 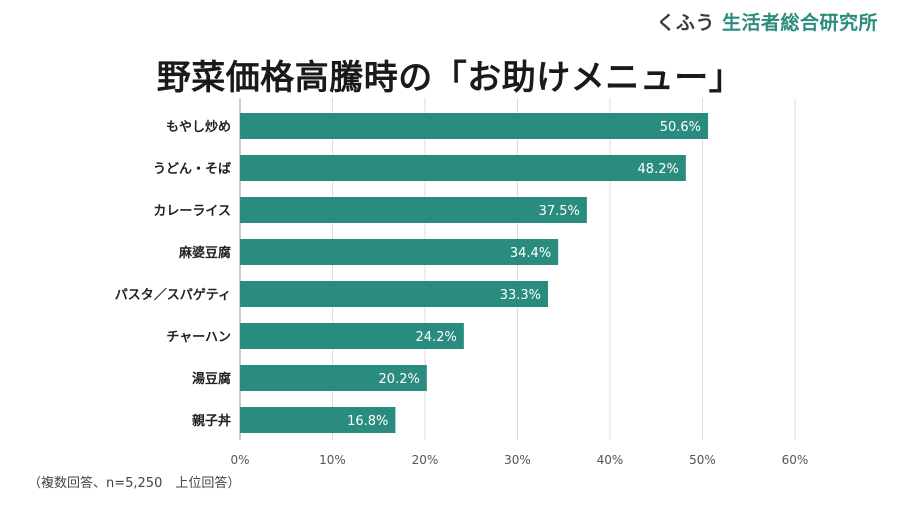 I want to click on x-tick-label: 40%, so click(x=610, y=460).